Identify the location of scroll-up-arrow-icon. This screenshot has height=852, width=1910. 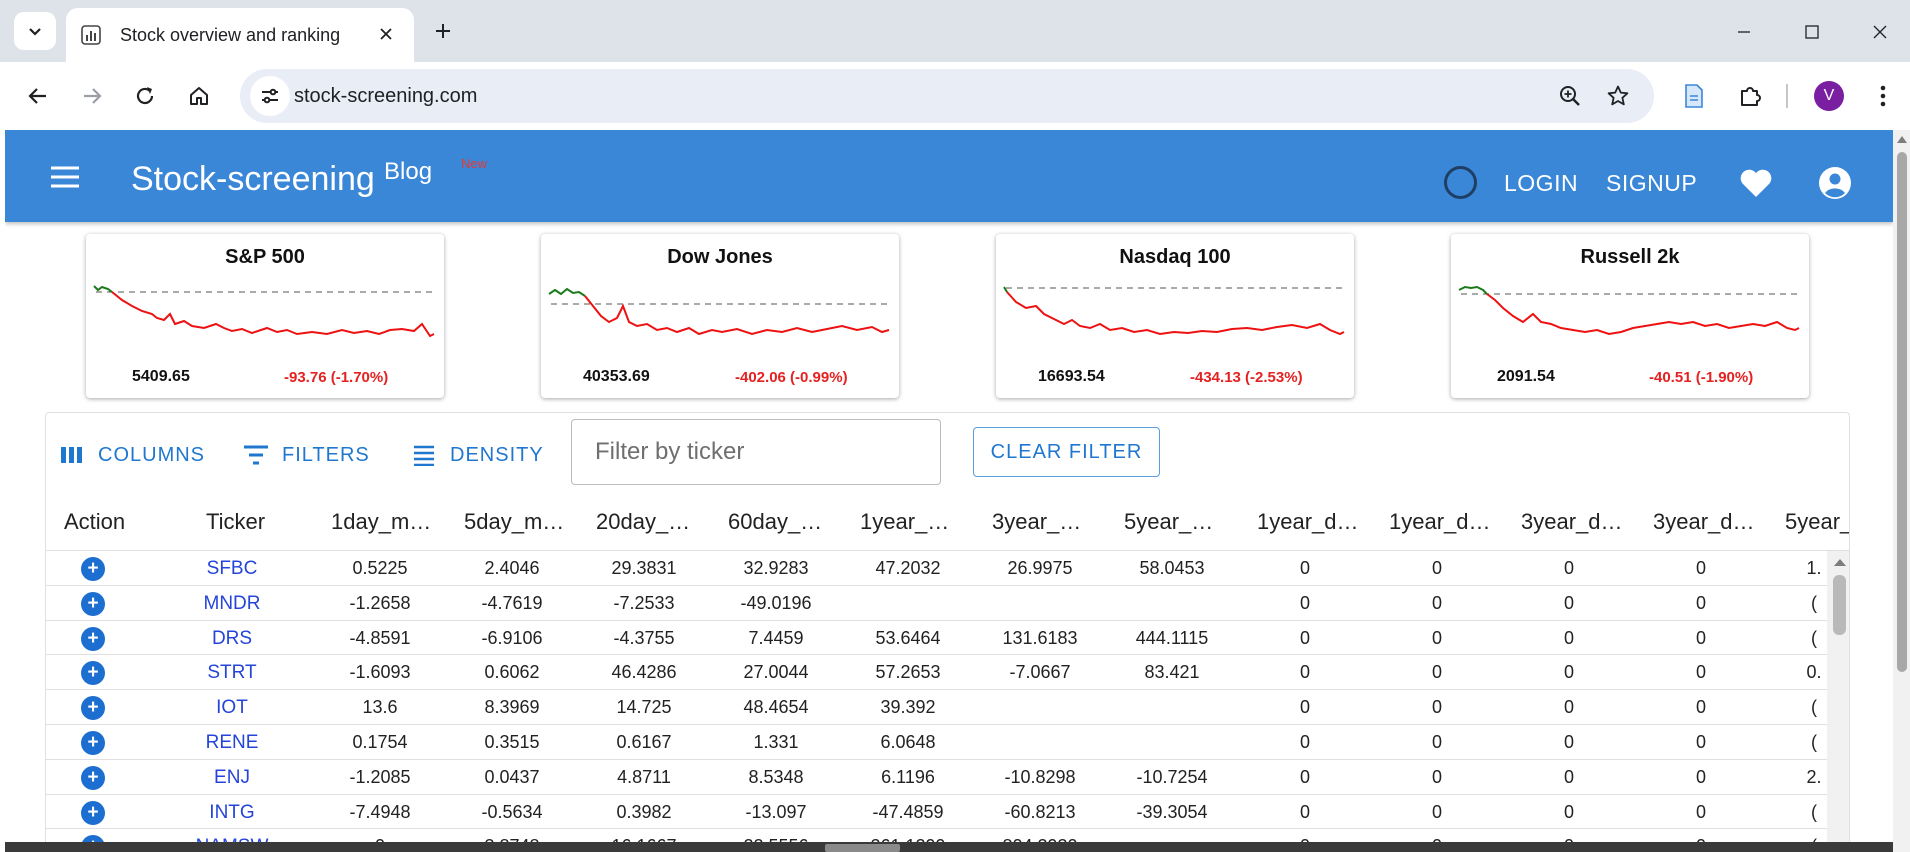
(1840, 562).